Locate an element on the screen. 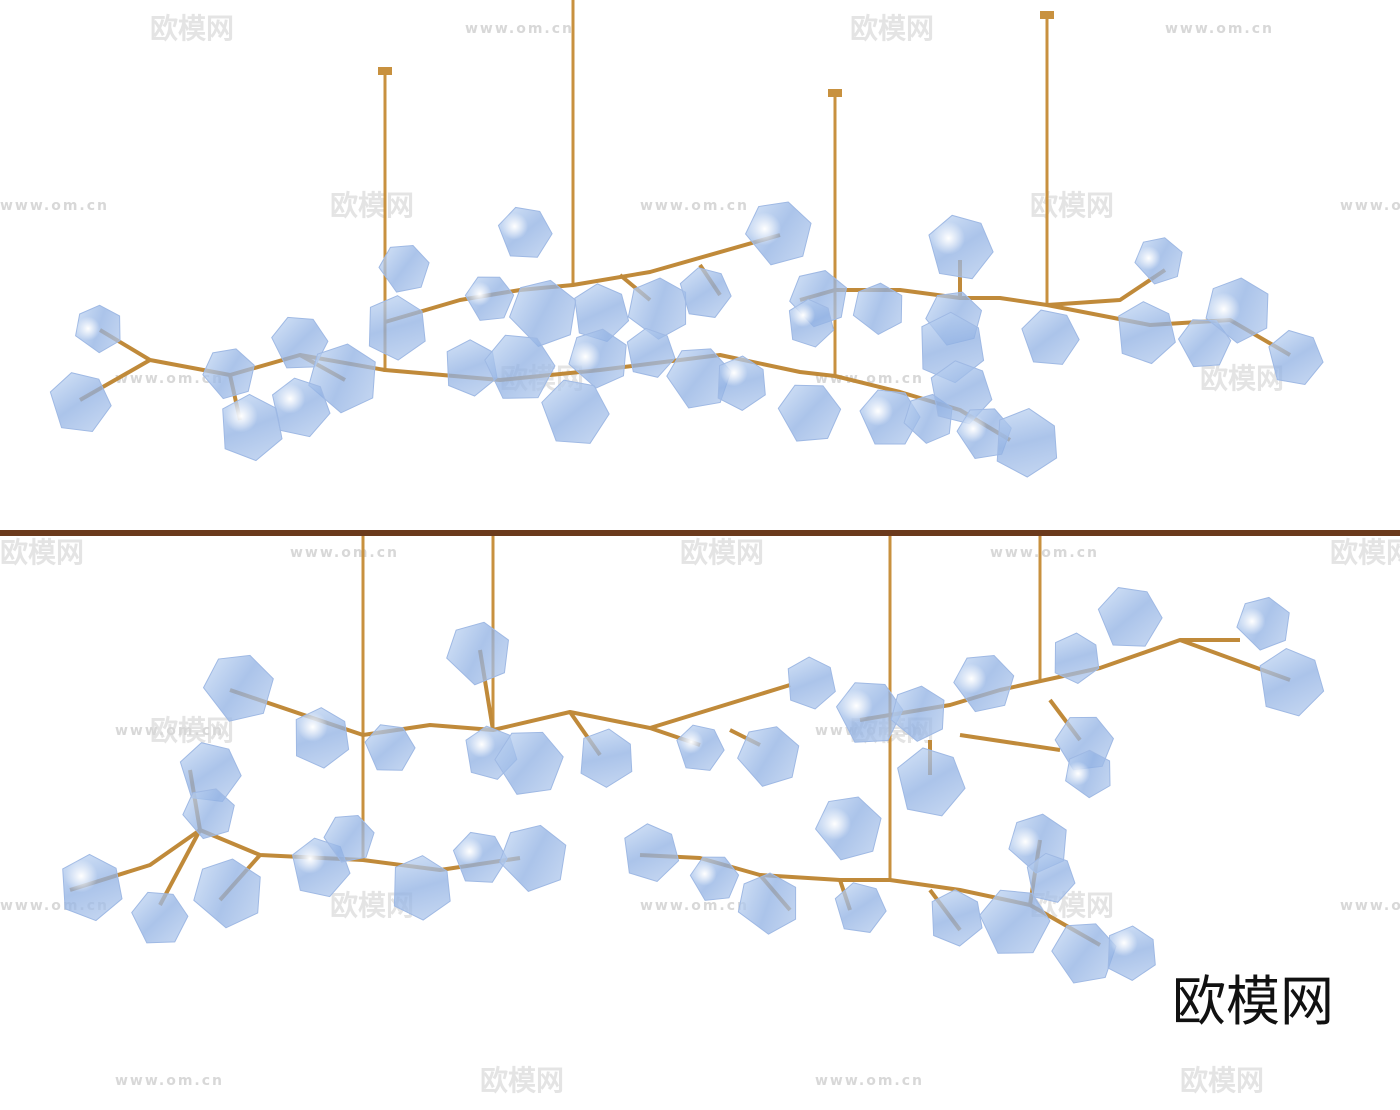 This screenshot has width=1400, height=1110. ceiling is located at coordinates (700, 533).